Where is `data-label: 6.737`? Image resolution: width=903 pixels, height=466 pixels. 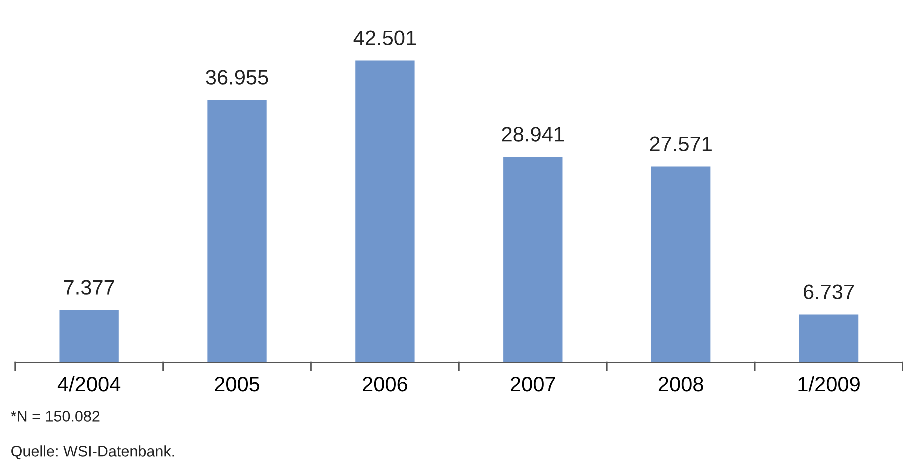
data-label: 6.737 is located at coordinates (829, 292).